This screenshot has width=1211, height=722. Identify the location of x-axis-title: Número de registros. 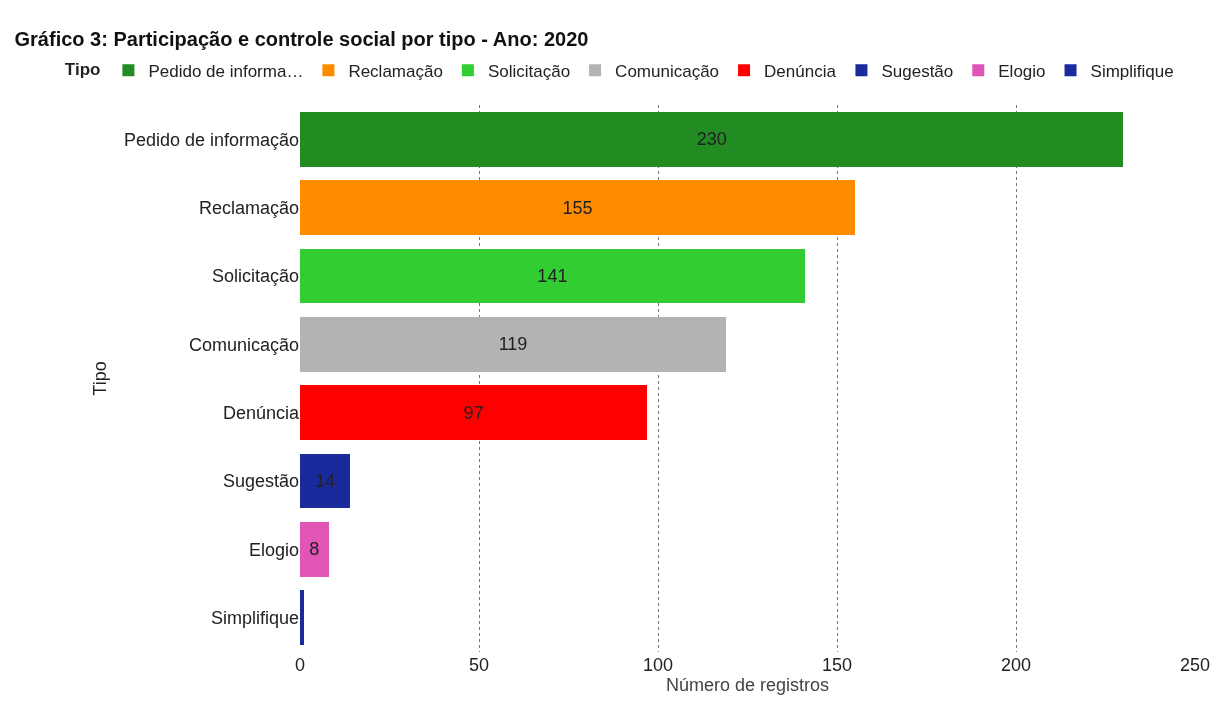
(747, 685).